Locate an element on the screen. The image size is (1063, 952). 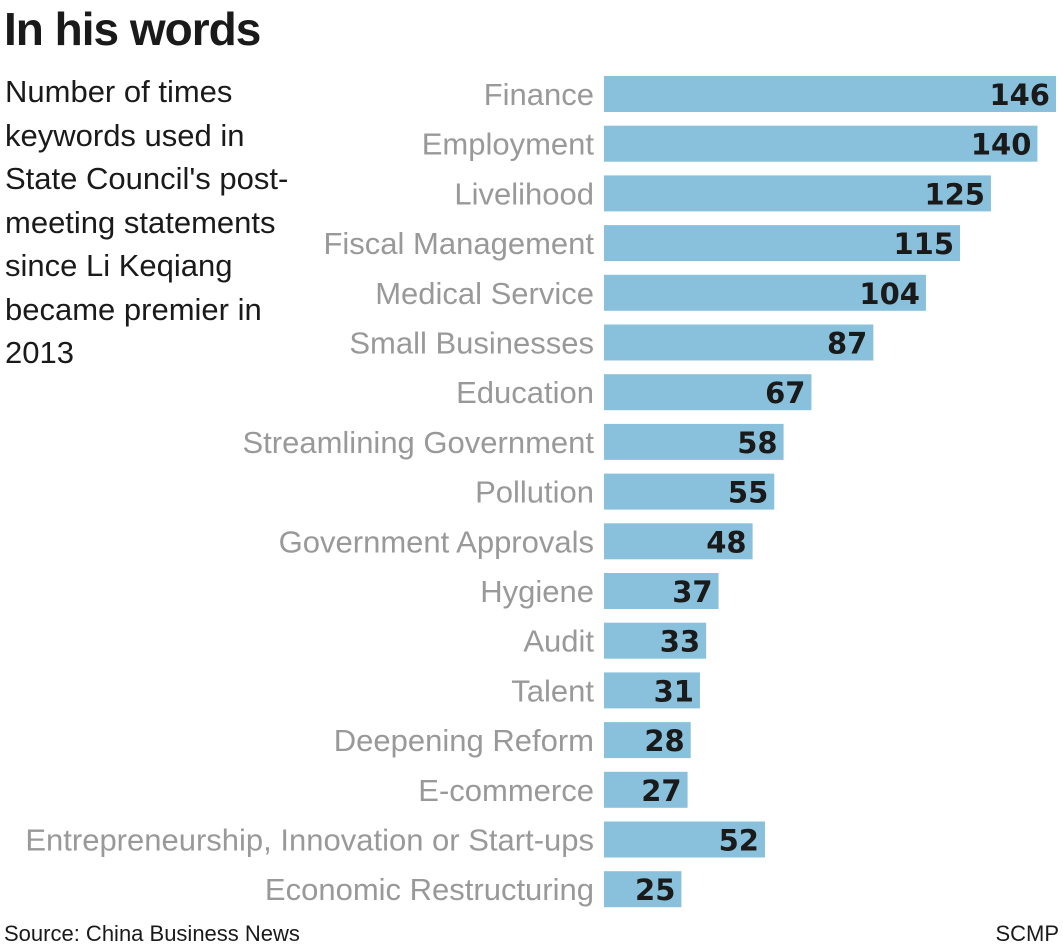
value-label: 48 is located at coordinates (726, 542).